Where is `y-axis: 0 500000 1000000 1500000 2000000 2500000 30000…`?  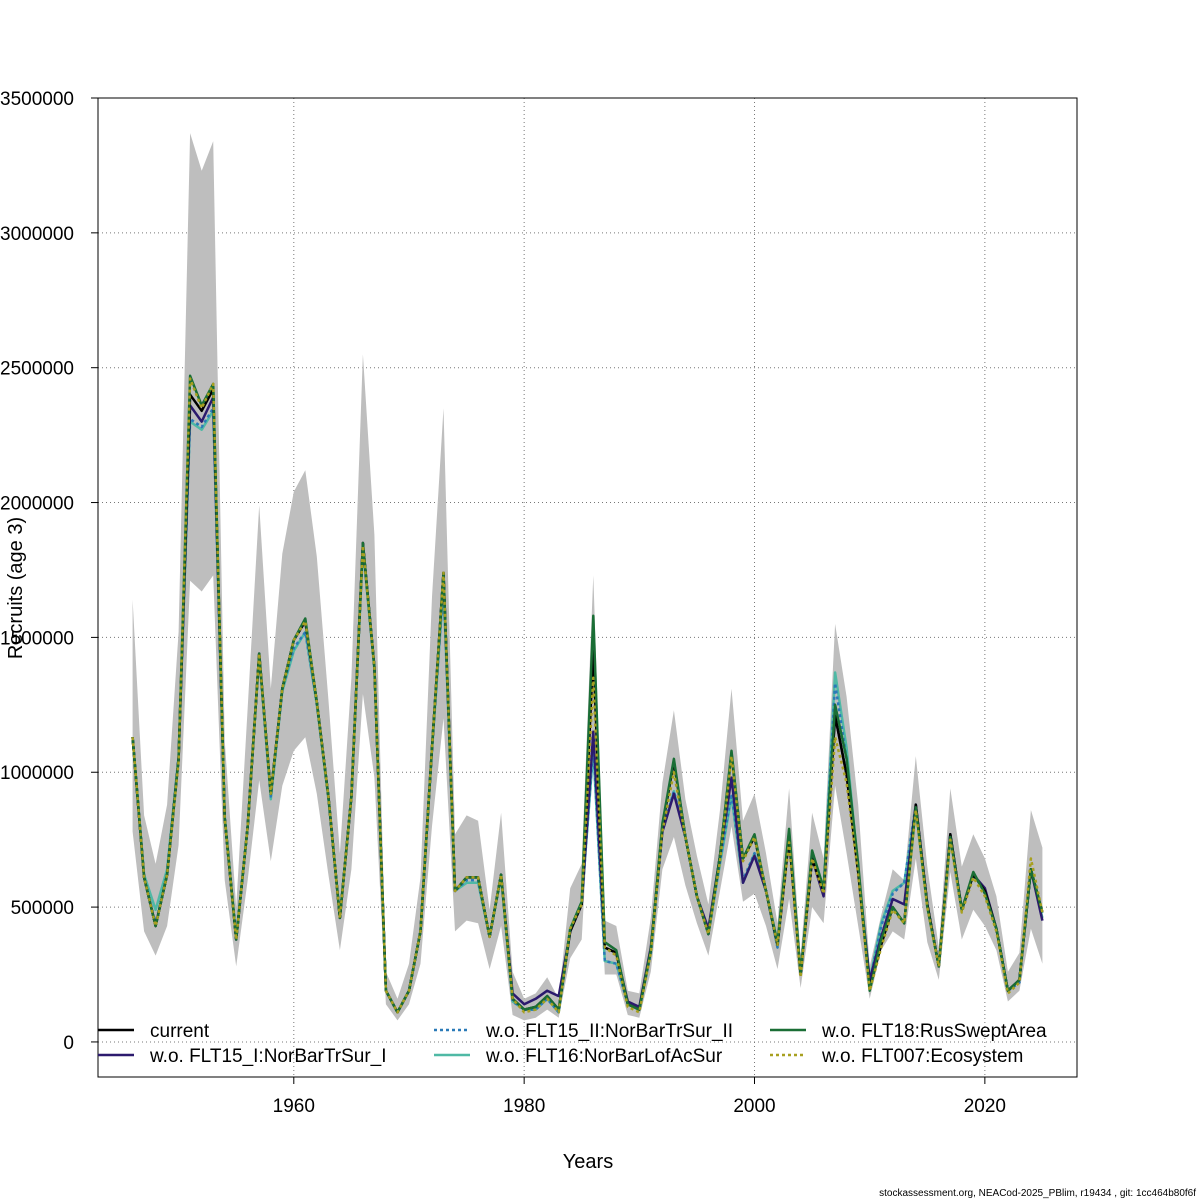
y-axis: 0 500000 1000000 1500000 2000000 2500000 30000… is located at coordinates (49, 571).